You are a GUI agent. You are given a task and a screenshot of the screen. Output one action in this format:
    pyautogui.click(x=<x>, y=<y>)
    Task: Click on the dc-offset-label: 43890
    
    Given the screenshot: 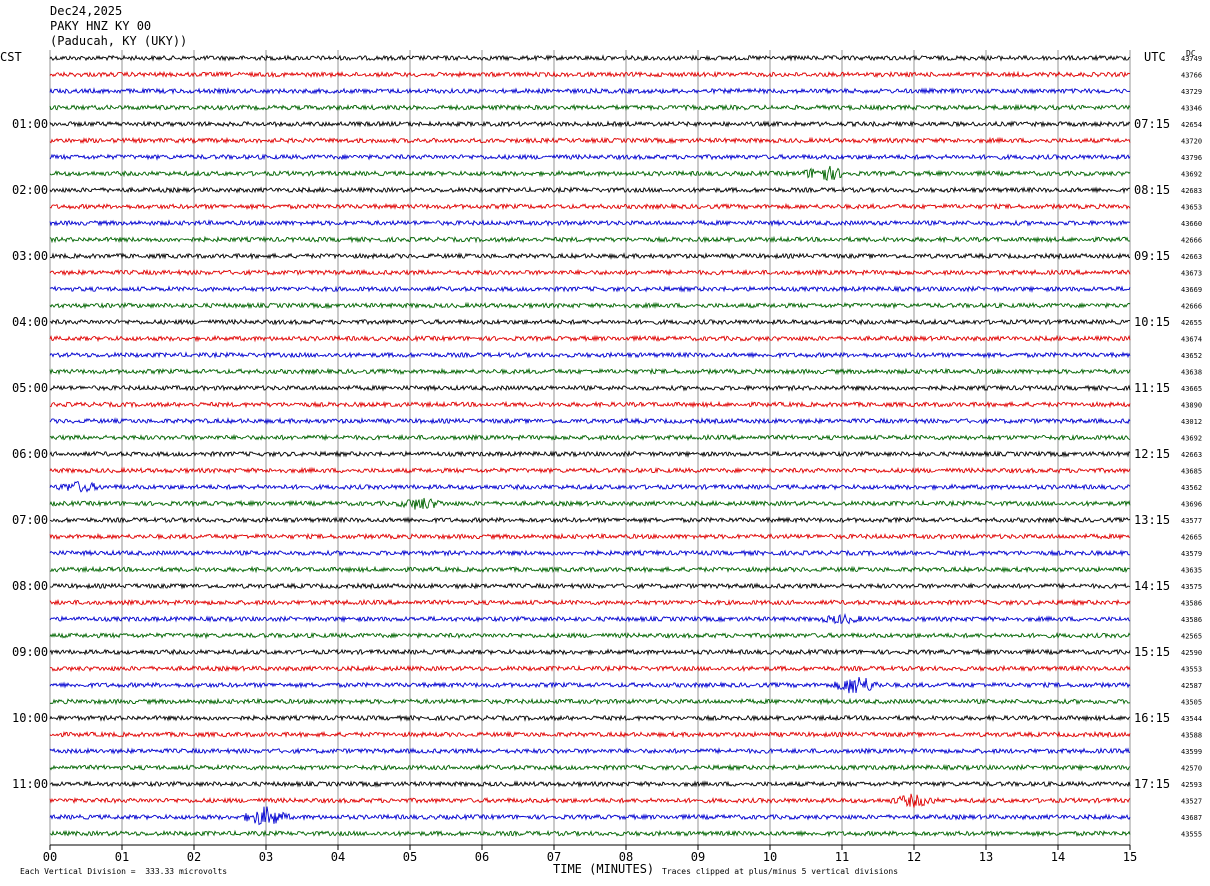 What is the action you would take?
    pyautogui.click(x=1191, y=406)
    